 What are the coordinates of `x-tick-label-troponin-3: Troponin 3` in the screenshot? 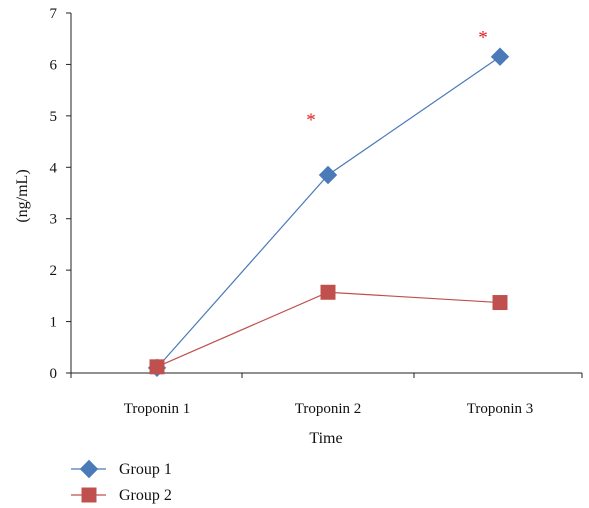 It's located at (500, 409).